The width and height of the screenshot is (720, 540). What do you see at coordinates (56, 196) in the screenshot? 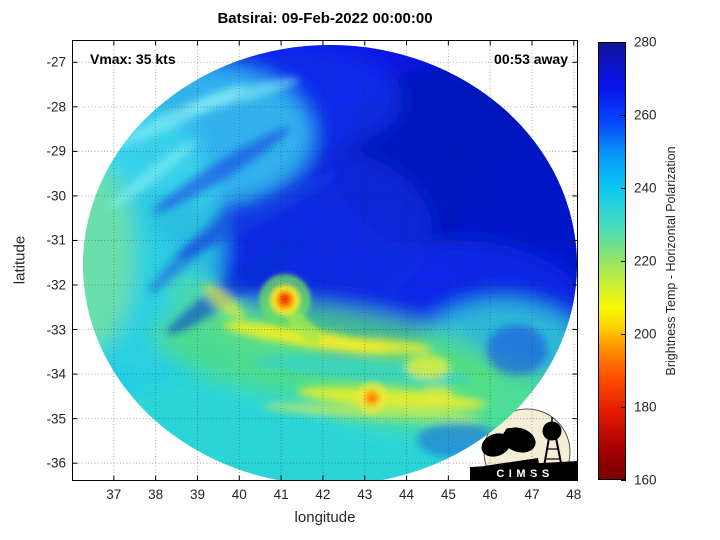
I see `y-tick-label: -30` at bounding box center [56, 196].